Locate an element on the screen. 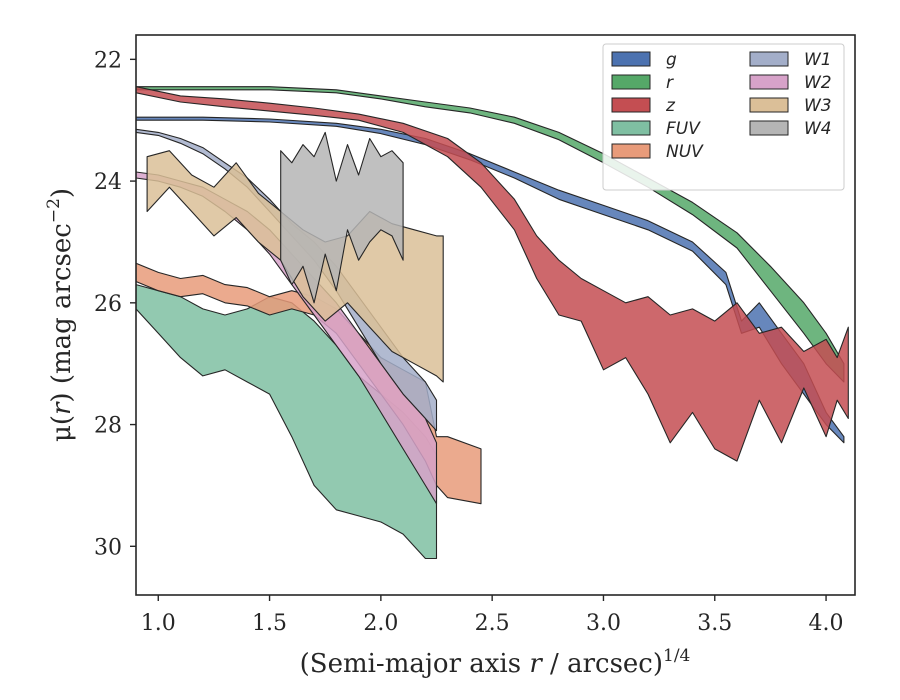 This screenshot has width=900, height=700. y-tick-label: 30 is located at coordinates (108, 547).